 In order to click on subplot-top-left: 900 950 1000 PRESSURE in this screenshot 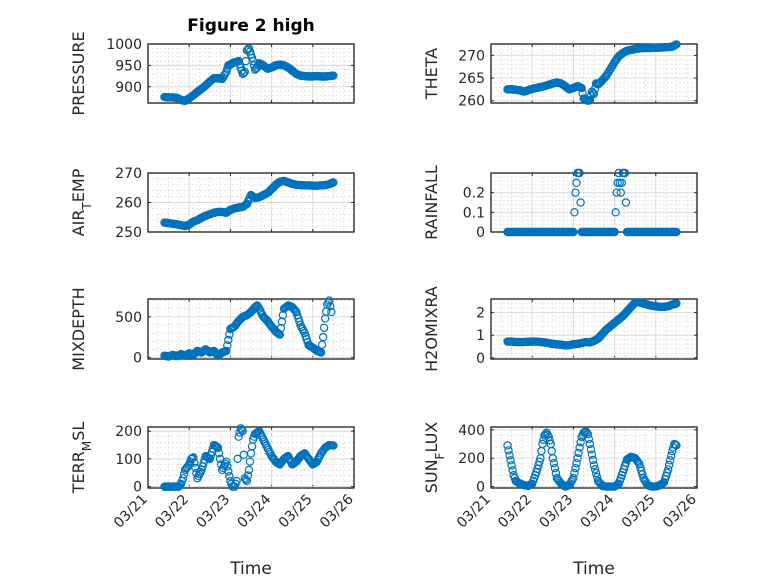, I will do `click(212, 73)`.